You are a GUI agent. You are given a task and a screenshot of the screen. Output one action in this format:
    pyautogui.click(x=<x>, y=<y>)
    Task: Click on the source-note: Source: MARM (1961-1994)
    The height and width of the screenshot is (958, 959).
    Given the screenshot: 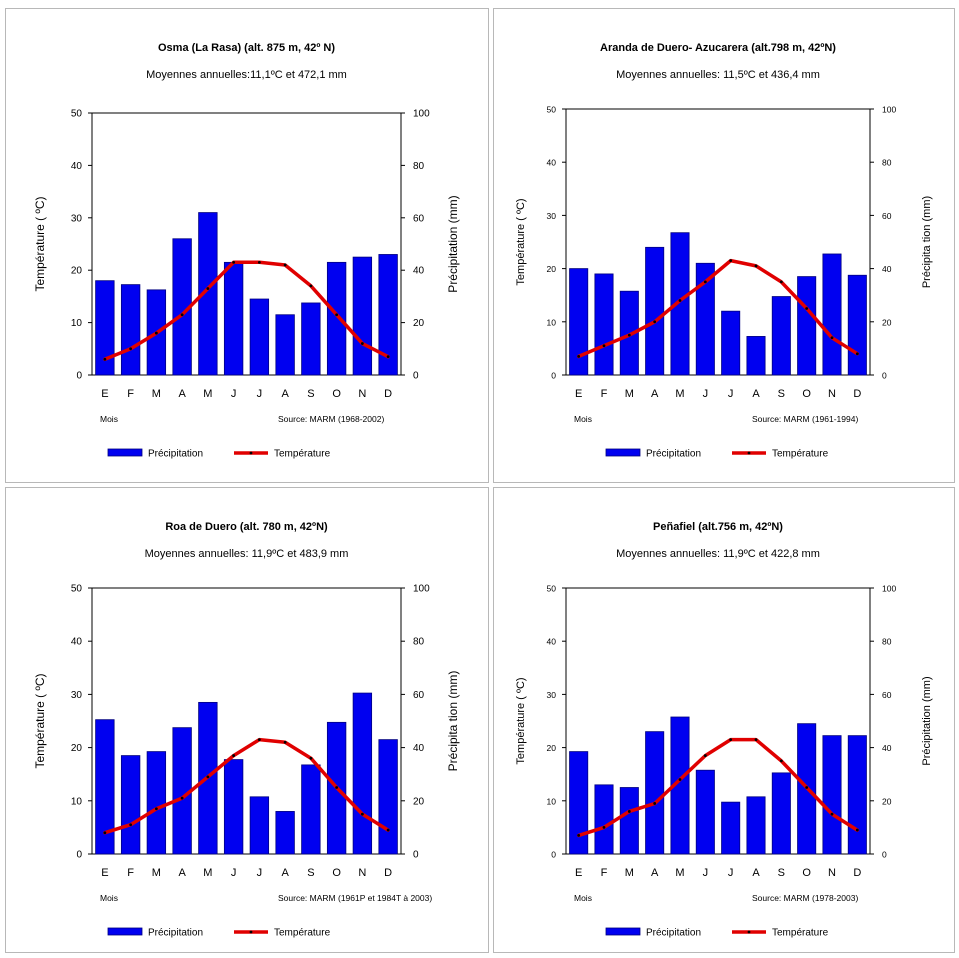 What is the action you would take?
    pyautogui.click(x=805, y=419)
    